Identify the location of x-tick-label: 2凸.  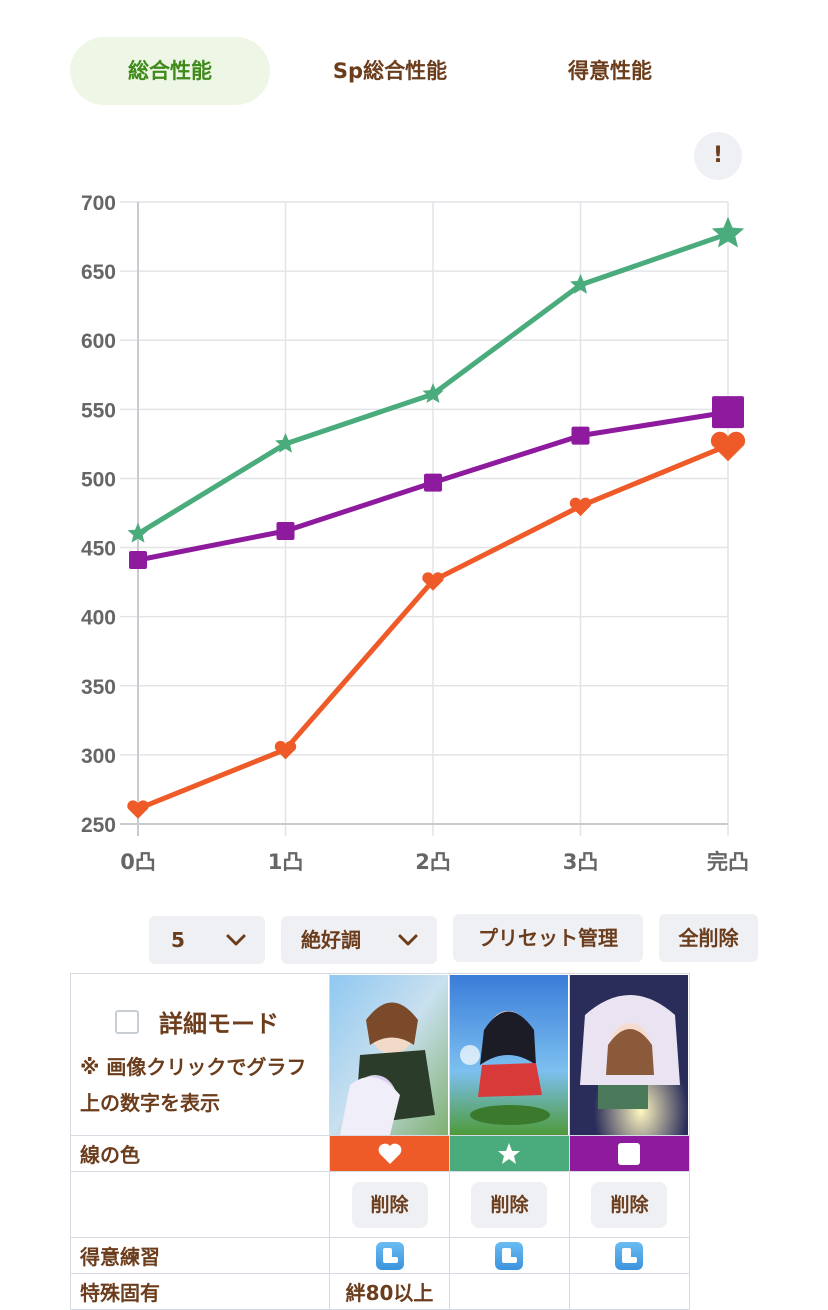
(433, 862).